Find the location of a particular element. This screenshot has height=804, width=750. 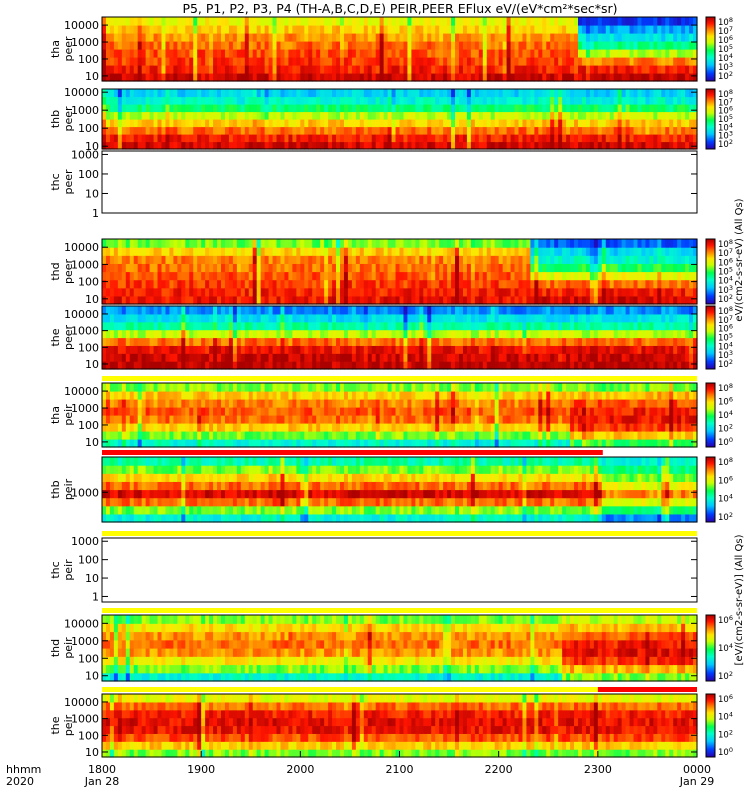

x-tick-label: 2300 is located at coordinates (598, 769).